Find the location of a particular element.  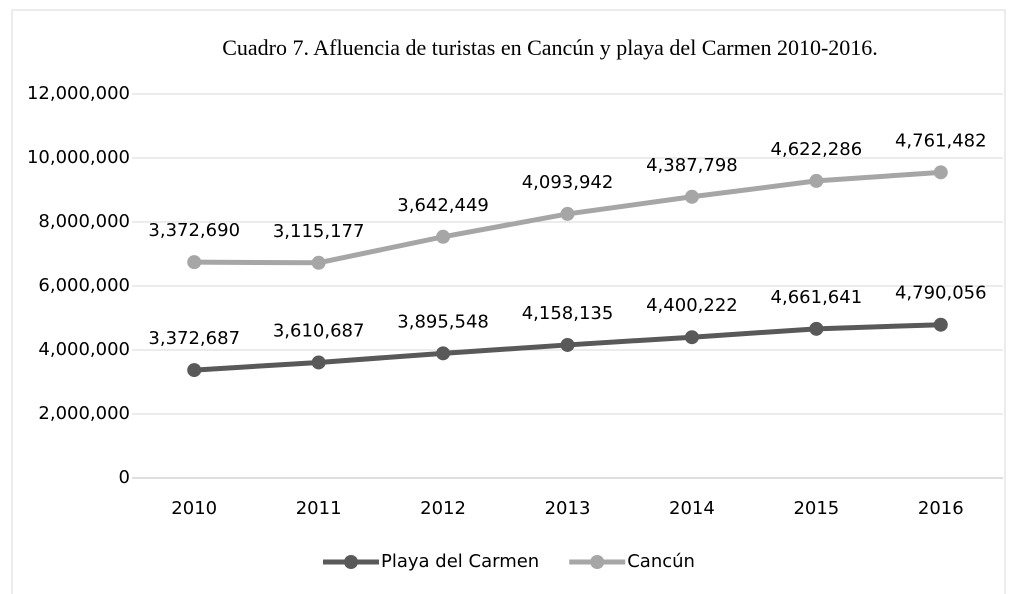

legend-label: Playa del Carmen is located at coordinates (460, 561).